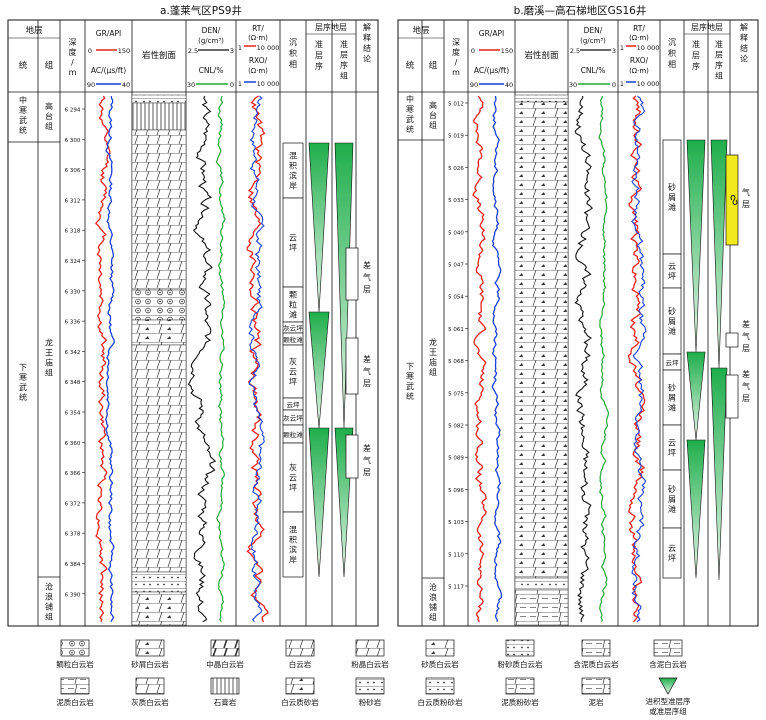 The image size is (766, 720). Describe the element at coordinates (73, 72) in the screenshot. I see `depth-header: m` at that location.